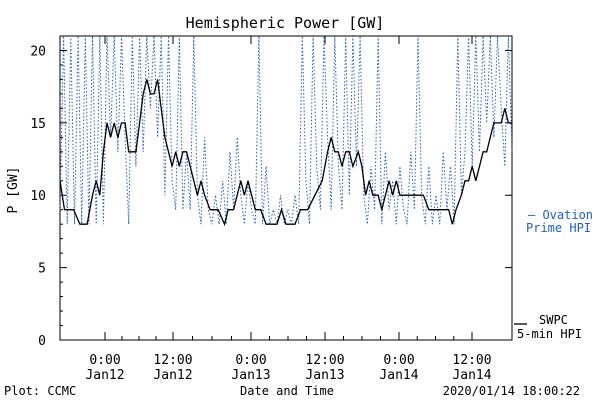 This screenshot has width=600, height=400. Describe the element at coordinates (13, 190) in the screenshot. I see `y-axis-label: P [GW]` at that location.